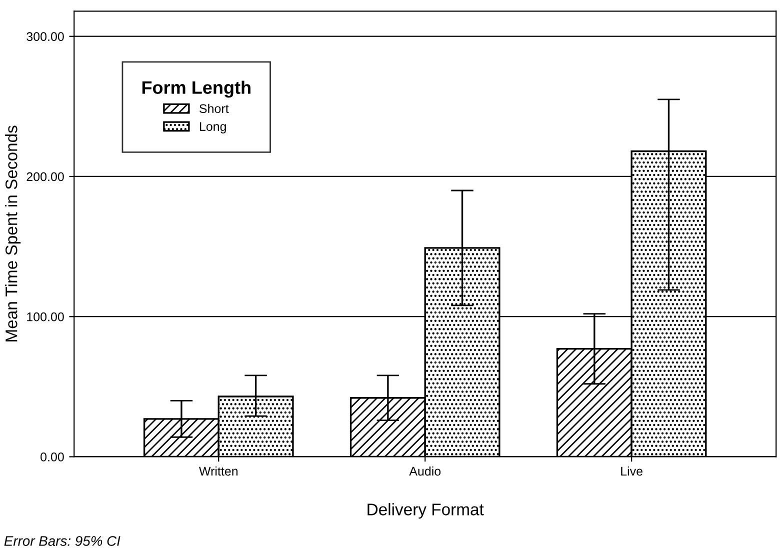 The image size is (780, 557). What do you see at coordinates (213, 128) in the screenshot?
I see `legend-label: Long` at bounding box center [213, 128].